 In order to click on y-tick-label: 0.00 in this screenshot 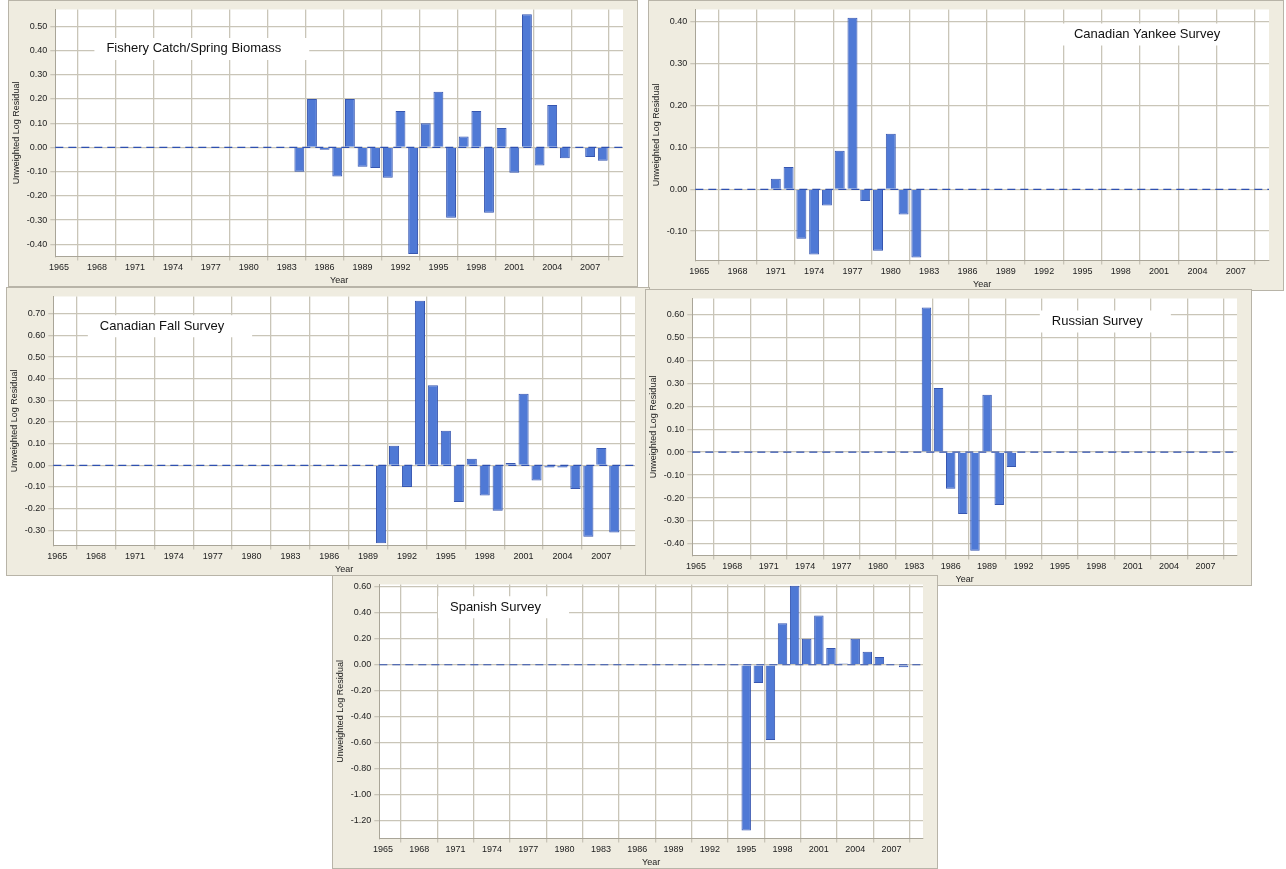, I will do `click(36, 464)`.